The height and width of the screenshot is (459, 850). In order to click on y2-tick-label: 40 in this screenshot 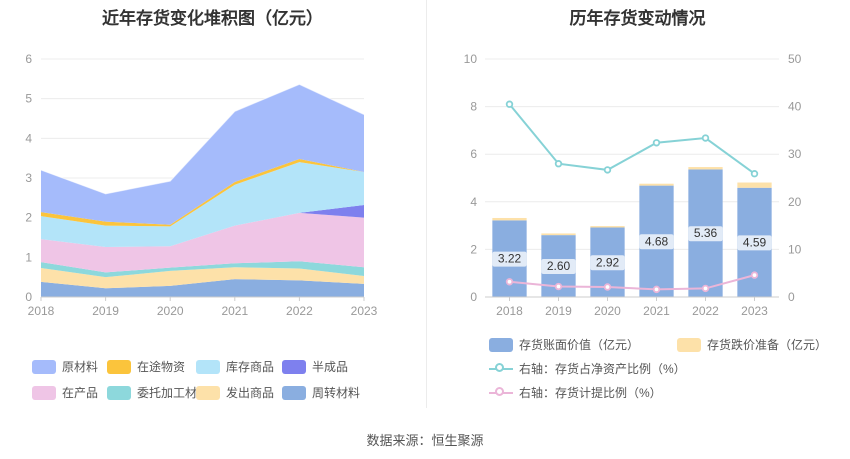, I will do `click(795, 107)`.